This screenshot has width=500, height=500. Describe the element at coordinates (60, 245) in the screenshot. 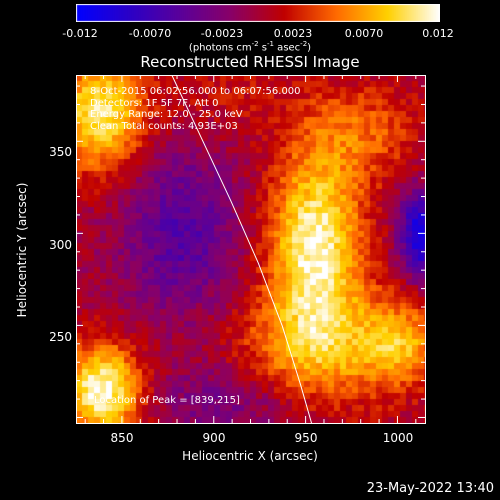

I see `y-tick-label: 300` at that location.